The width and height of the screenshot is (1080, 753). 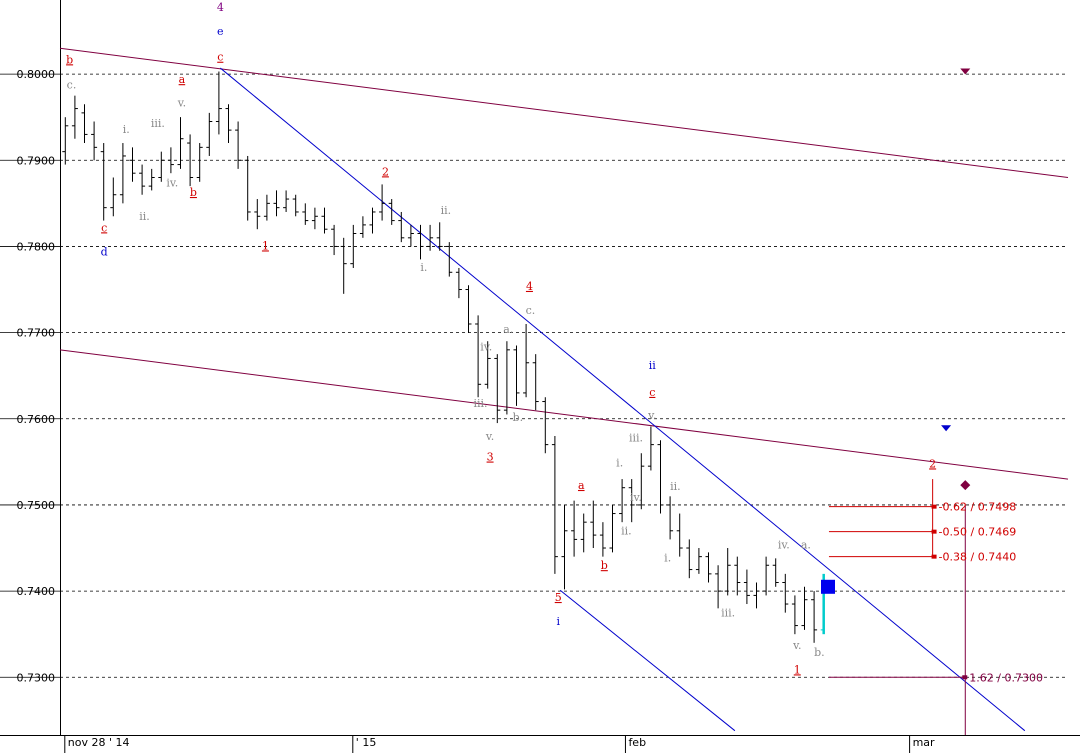 What do you see at coordinates (490, 457) in the screenshot?
I see `wave-label: 3` at bounding box center [490, 457].